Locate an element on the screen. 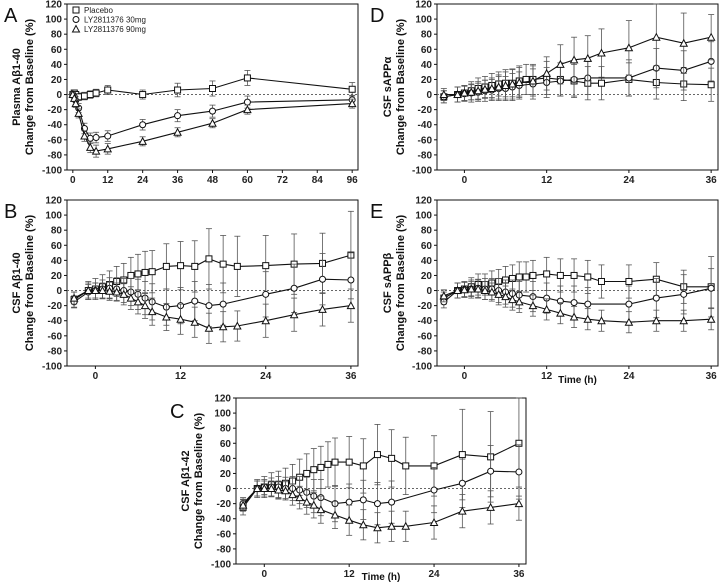  y-tick-label: 120 is located at coordinates (423, 5).